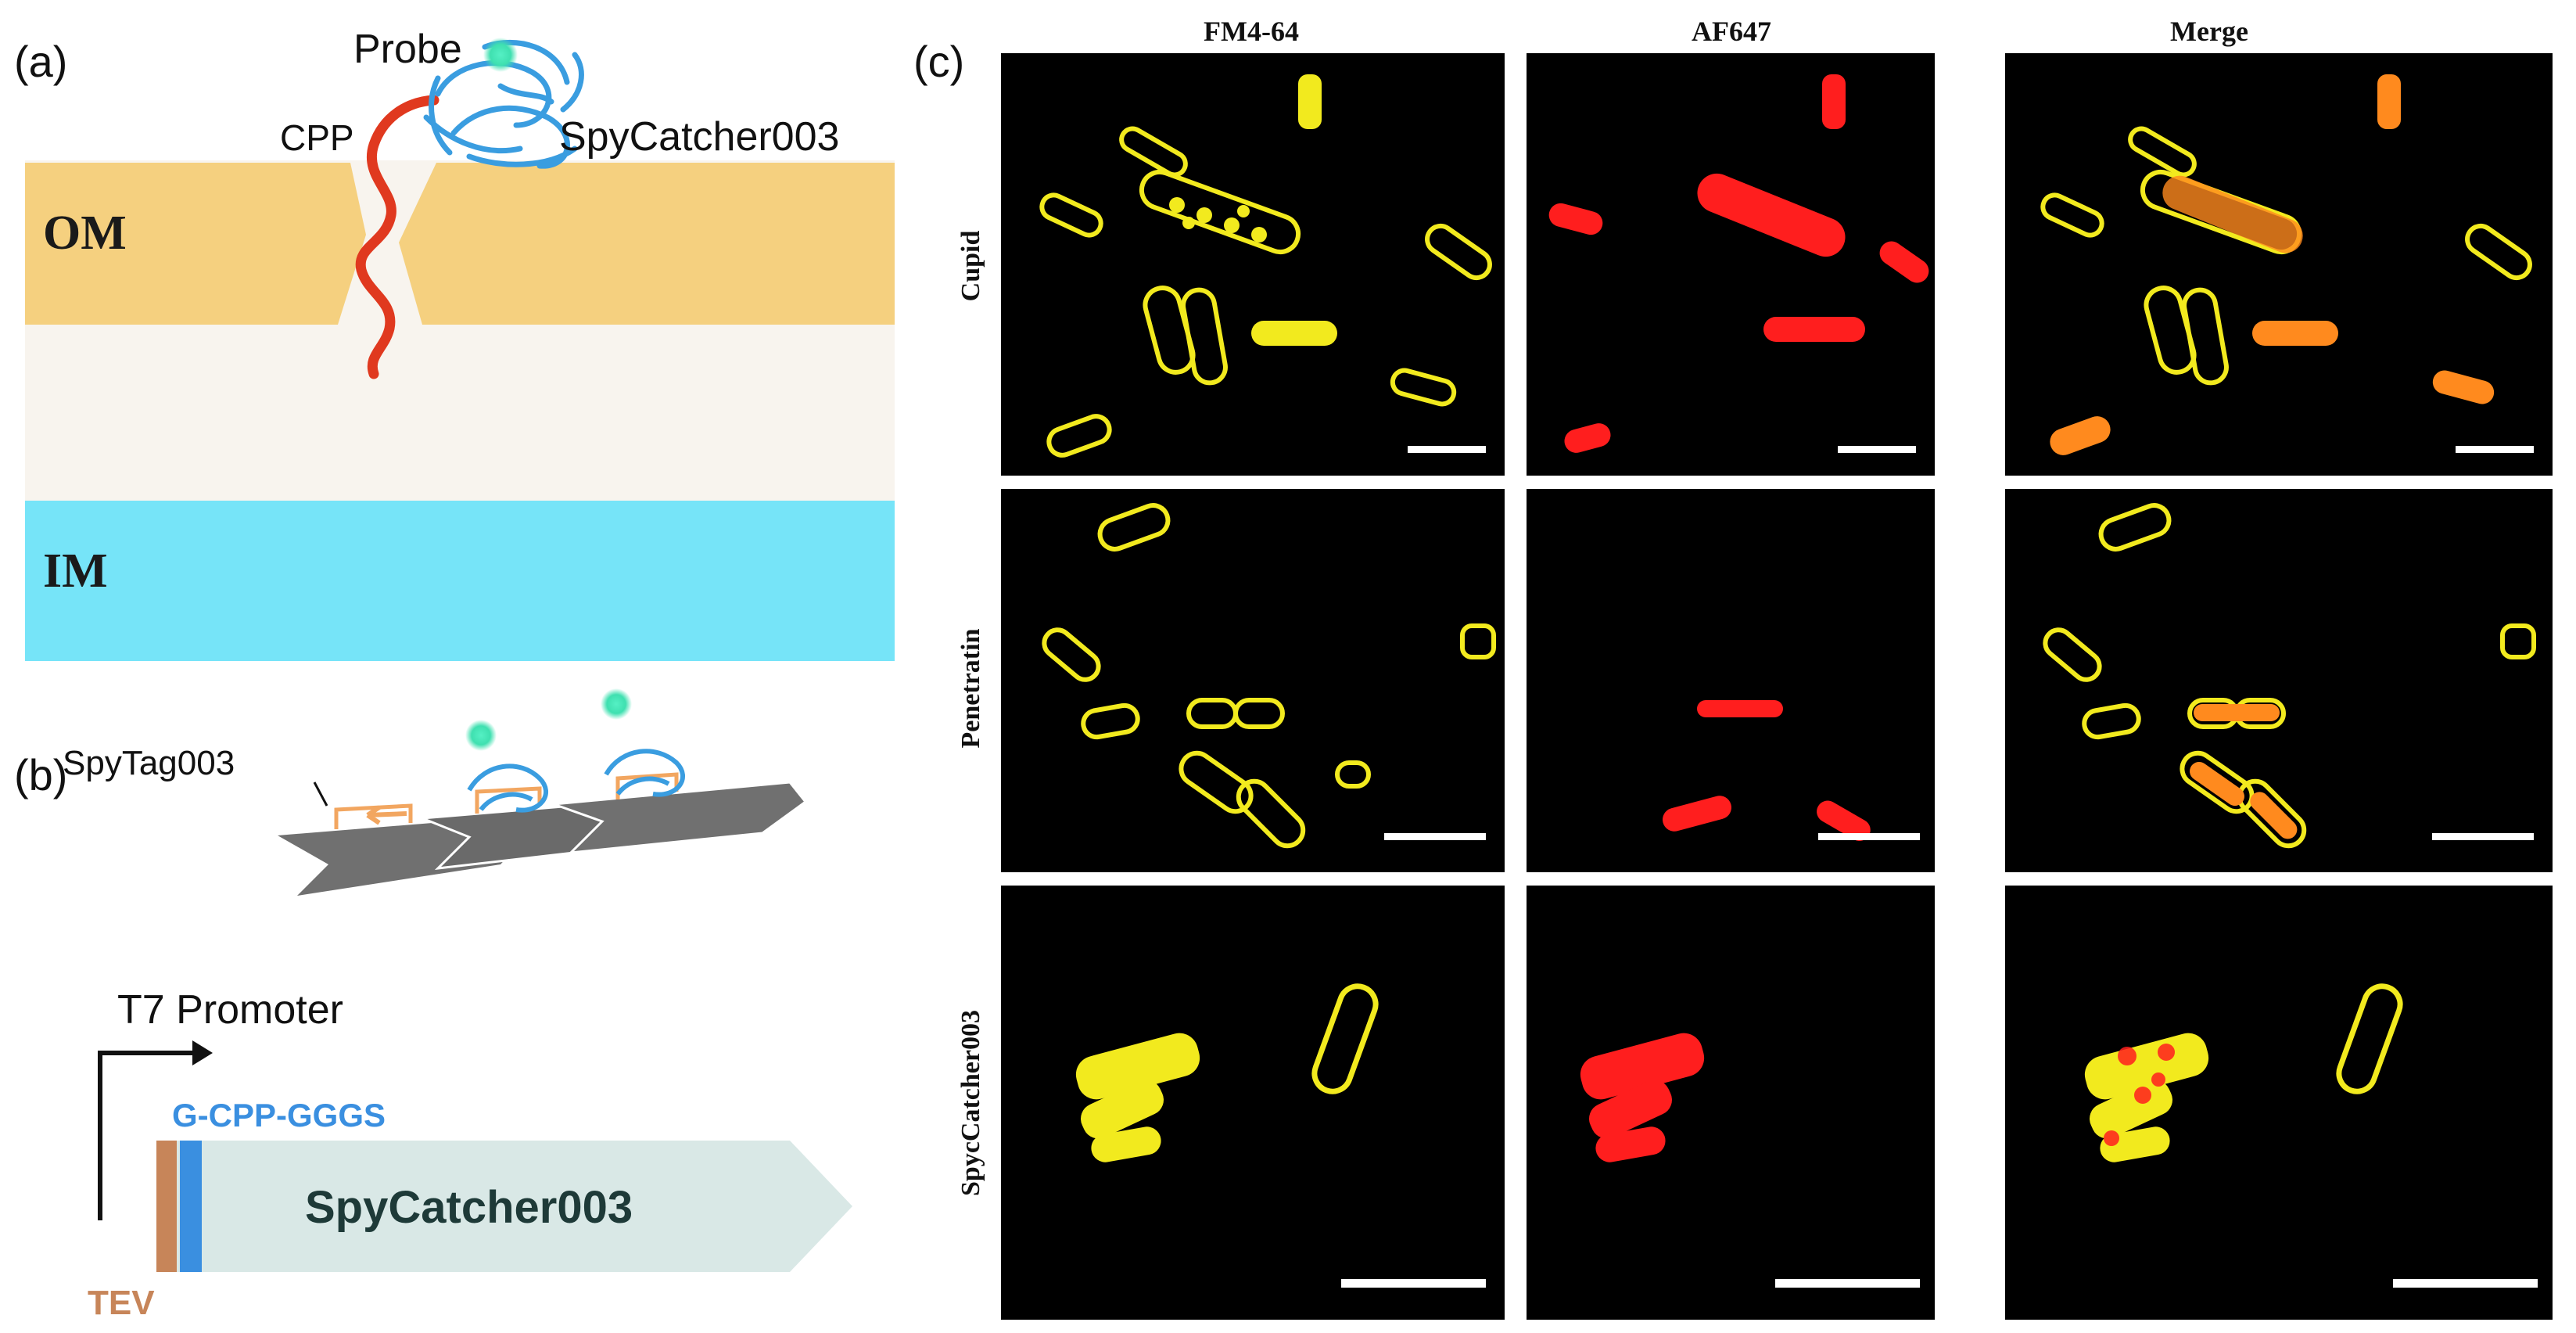  Describe the element at coordinates (2209, 32) in the screenshot. I see `column-header-merge: Merge` at that location.